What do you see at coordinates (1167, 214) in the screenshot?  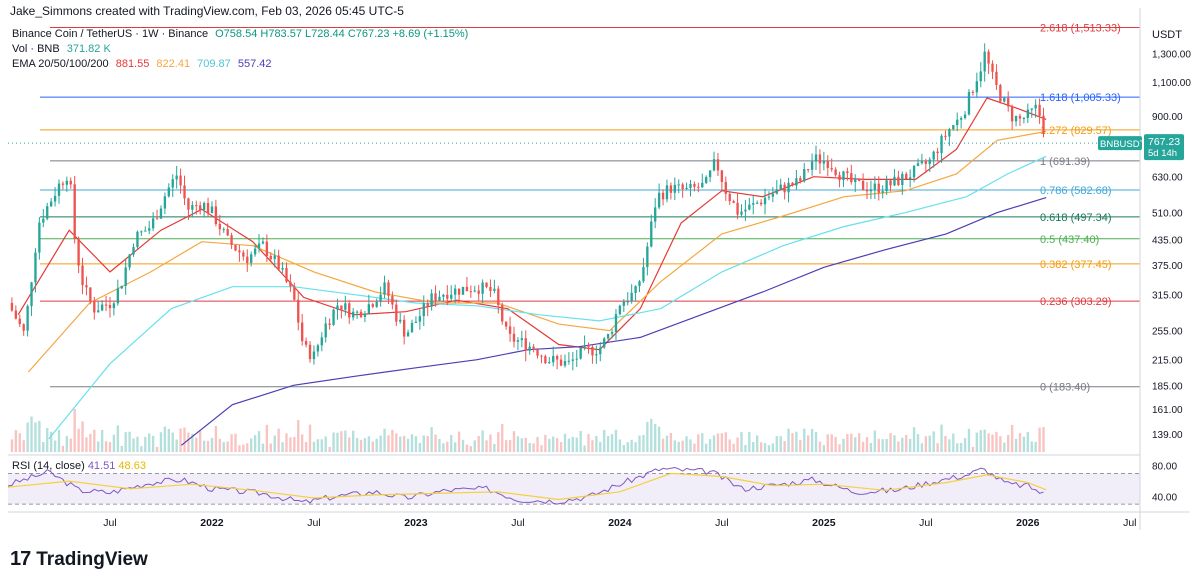 I see `price-axis-tick: 510.00` at bounding box center [1167, 214].